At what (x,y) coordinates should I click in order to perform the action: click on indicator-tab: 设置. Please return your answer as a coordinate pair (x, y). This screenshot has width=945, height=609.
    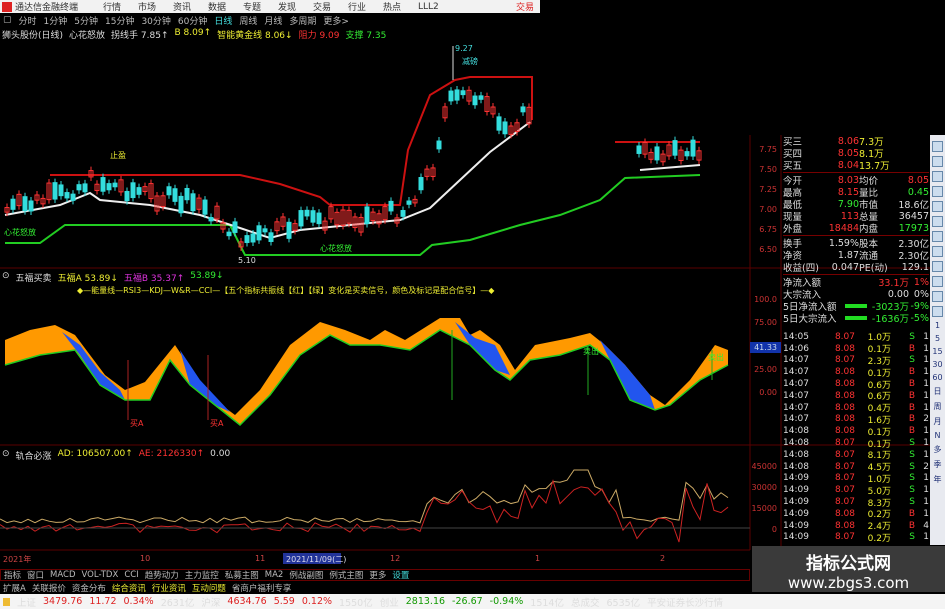
    Looking at the image, I should click on (401, 576).